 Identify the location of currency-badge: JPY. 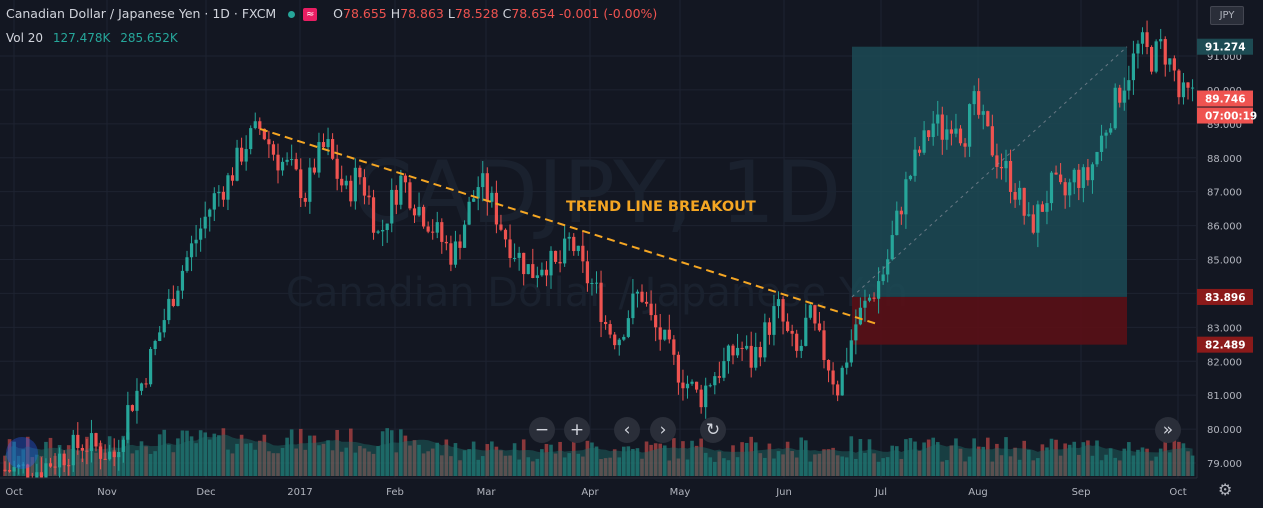
(1227, 15).